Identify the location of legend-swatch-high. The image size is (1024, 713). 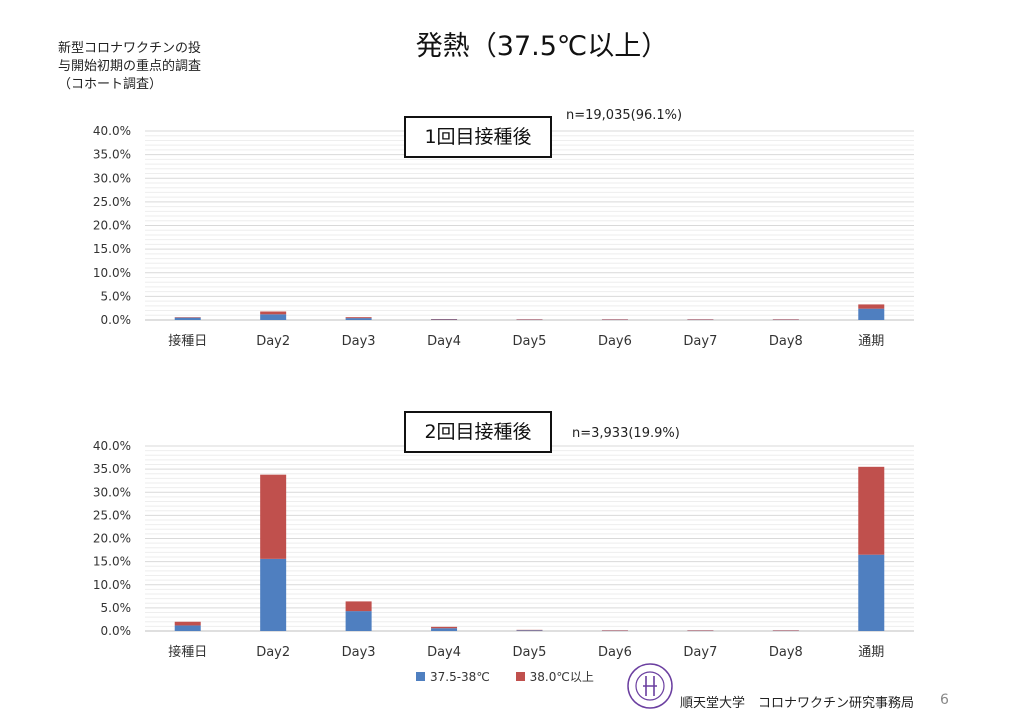
(520, 676).